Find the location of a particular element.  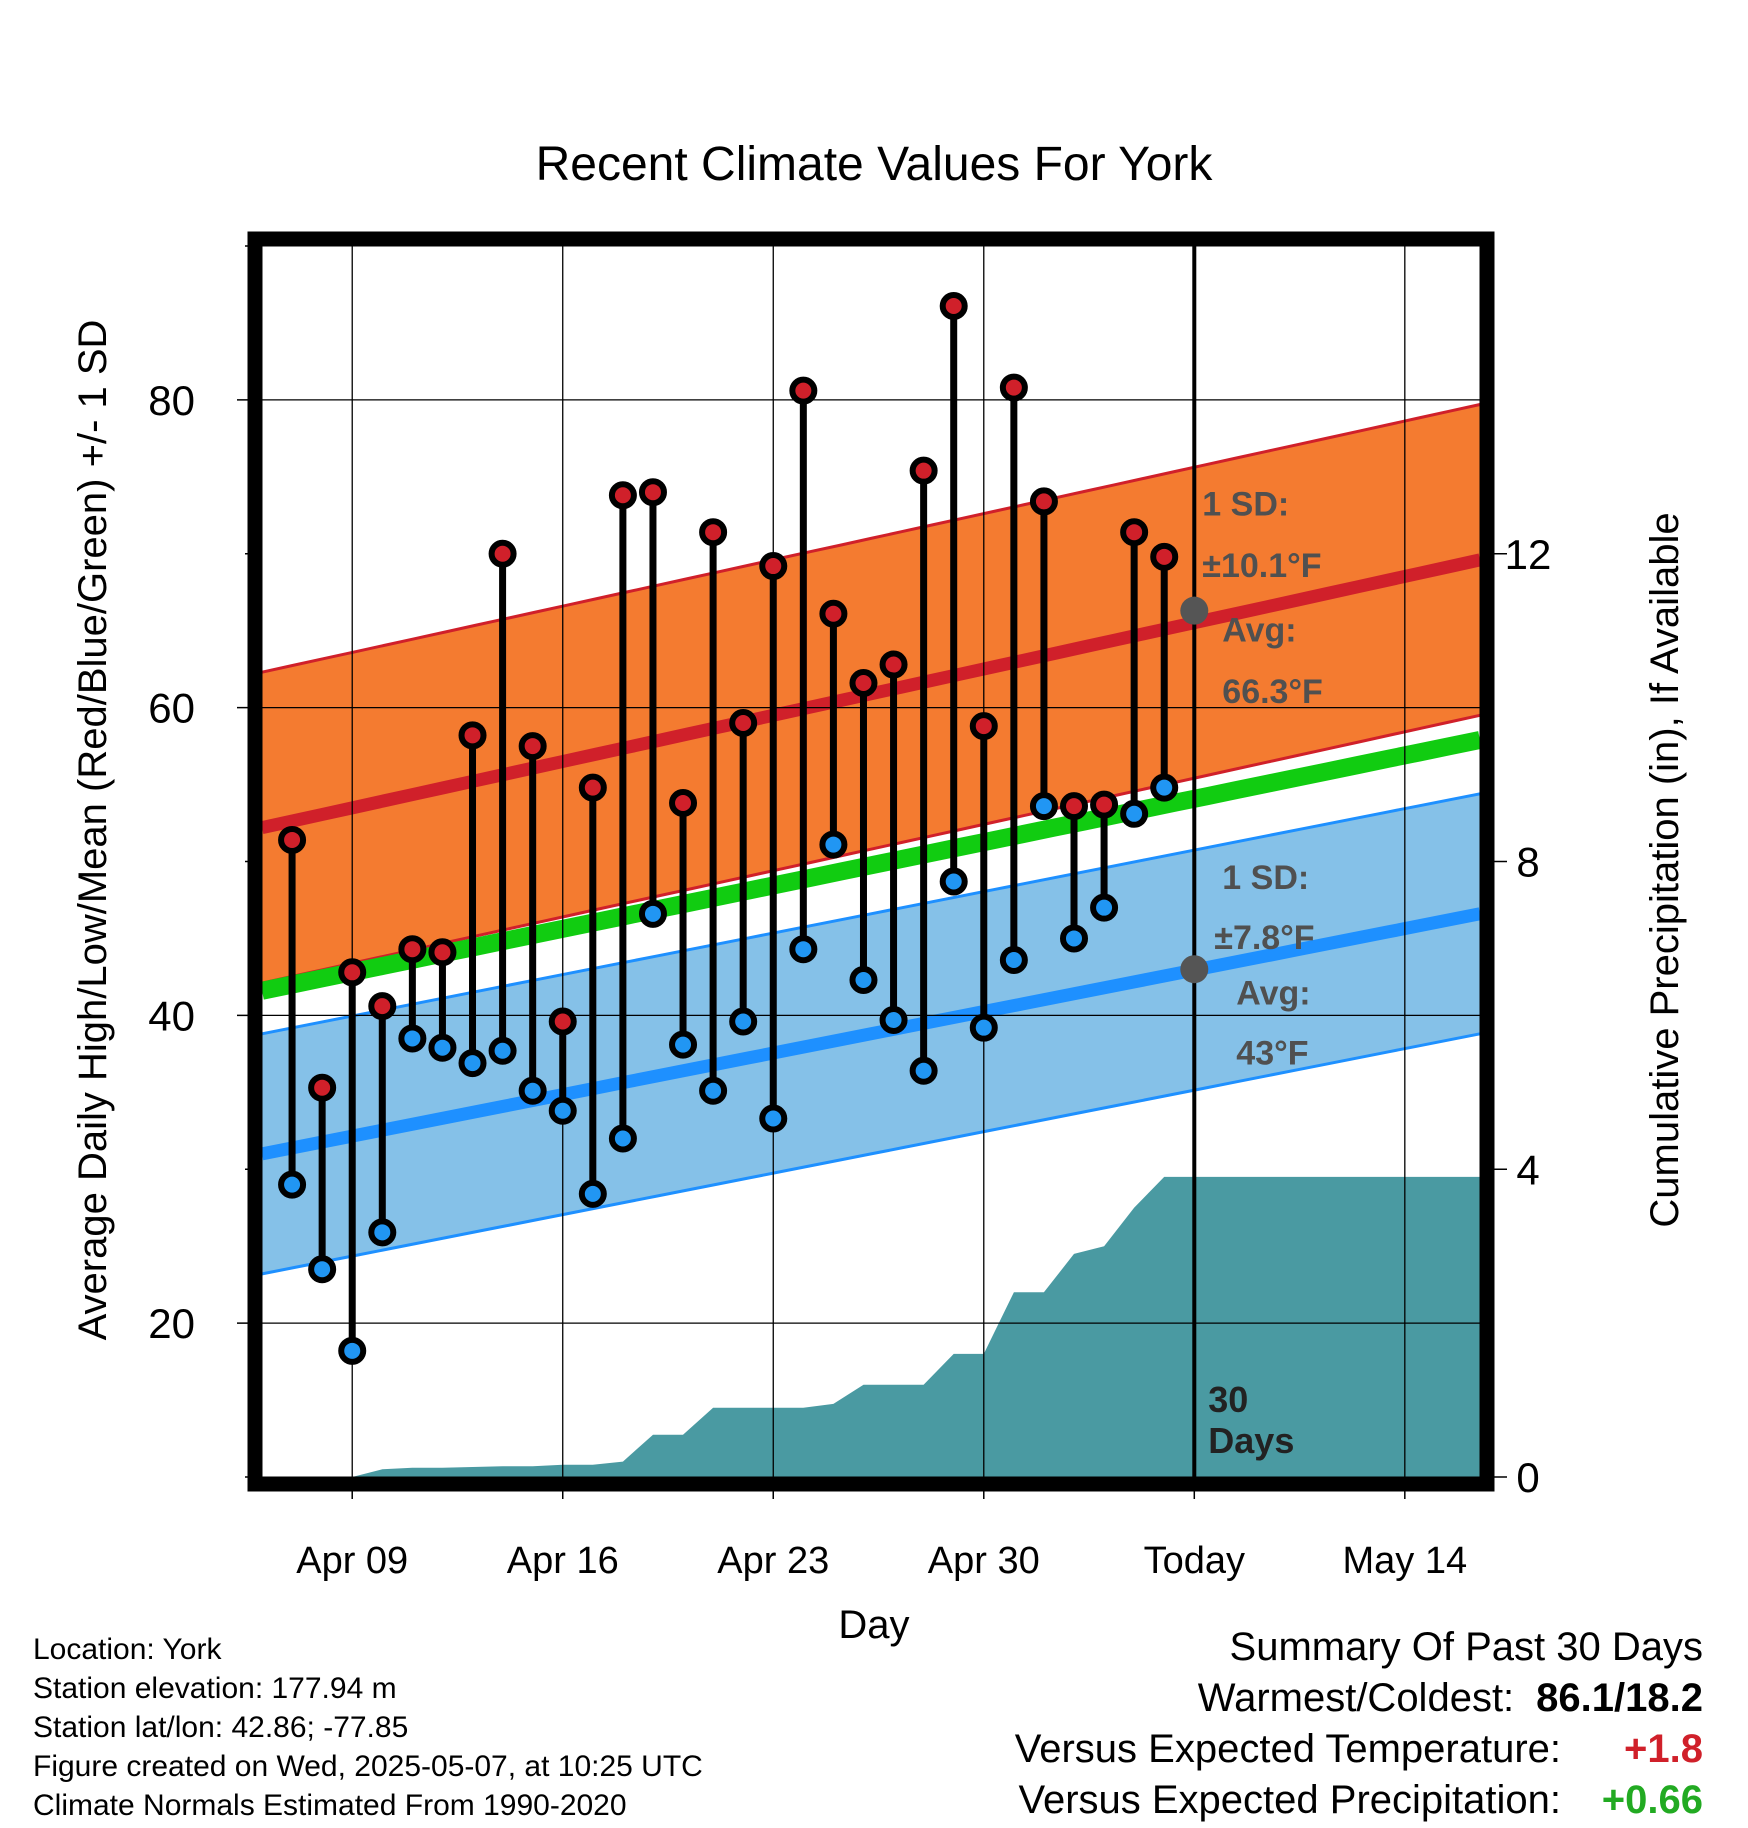

y2-tick-label: 4 is located at coordinates (1527, 1169).